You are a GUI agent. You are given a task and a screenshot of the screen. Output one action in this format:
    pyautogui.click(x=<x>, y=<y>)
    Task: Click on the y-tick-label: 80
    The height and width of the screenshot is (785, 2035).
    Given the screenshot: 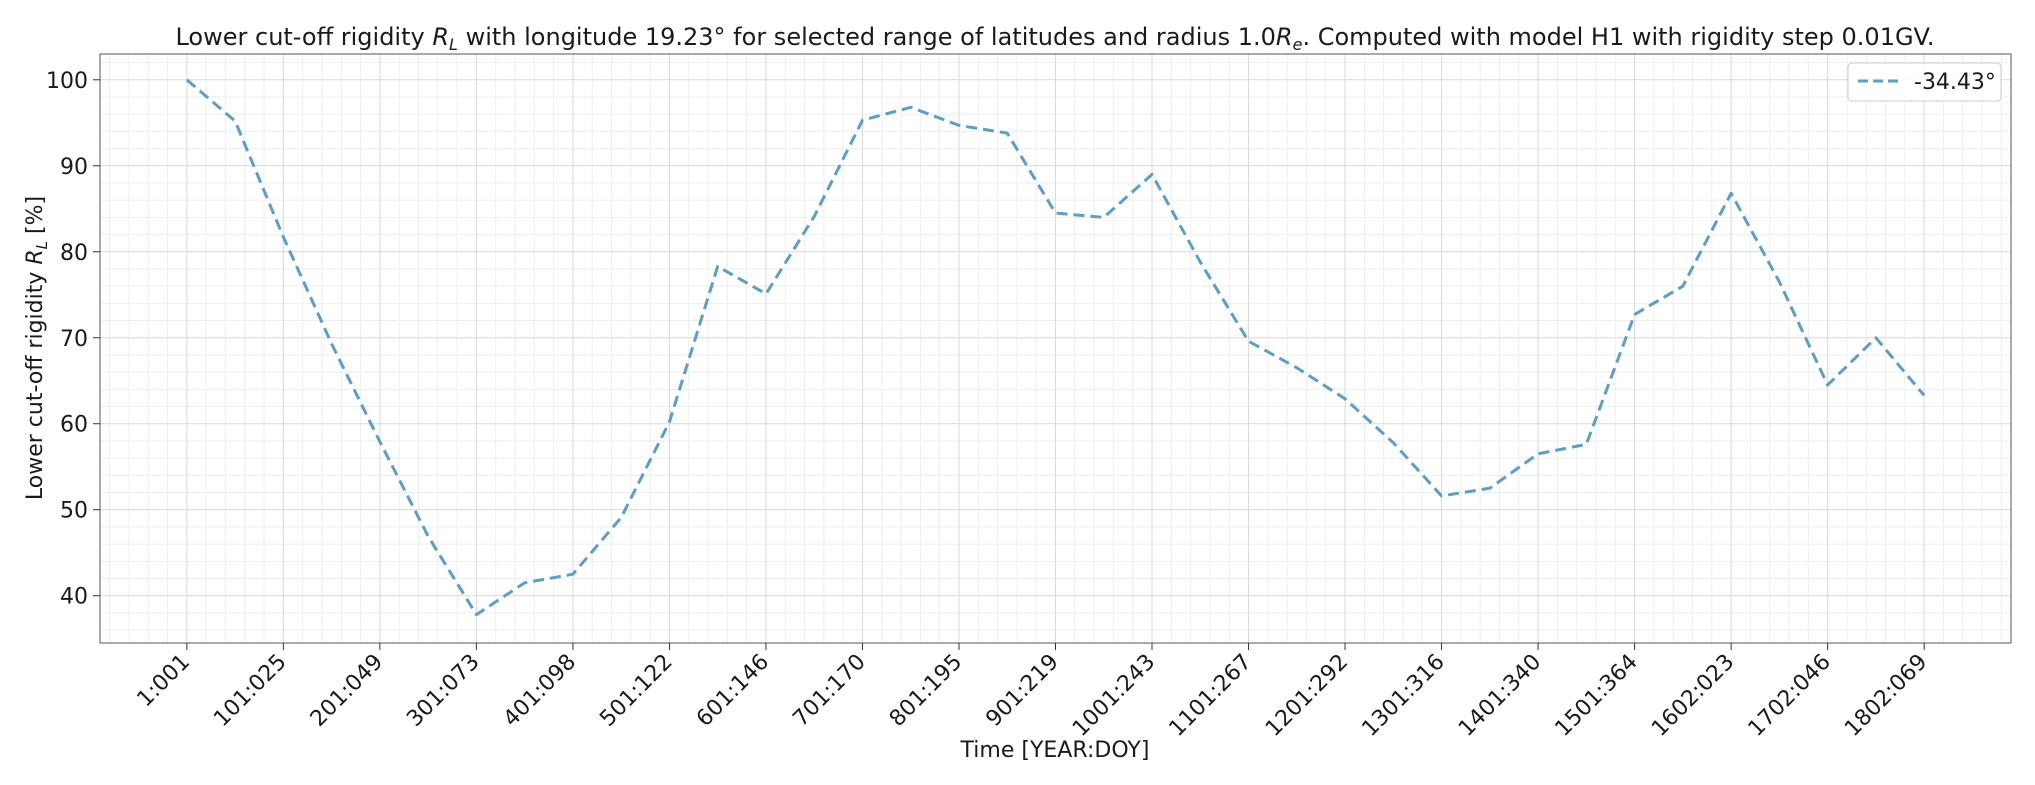 What is the action you would take?
    pyautogui.click(x=74, y=253)
    